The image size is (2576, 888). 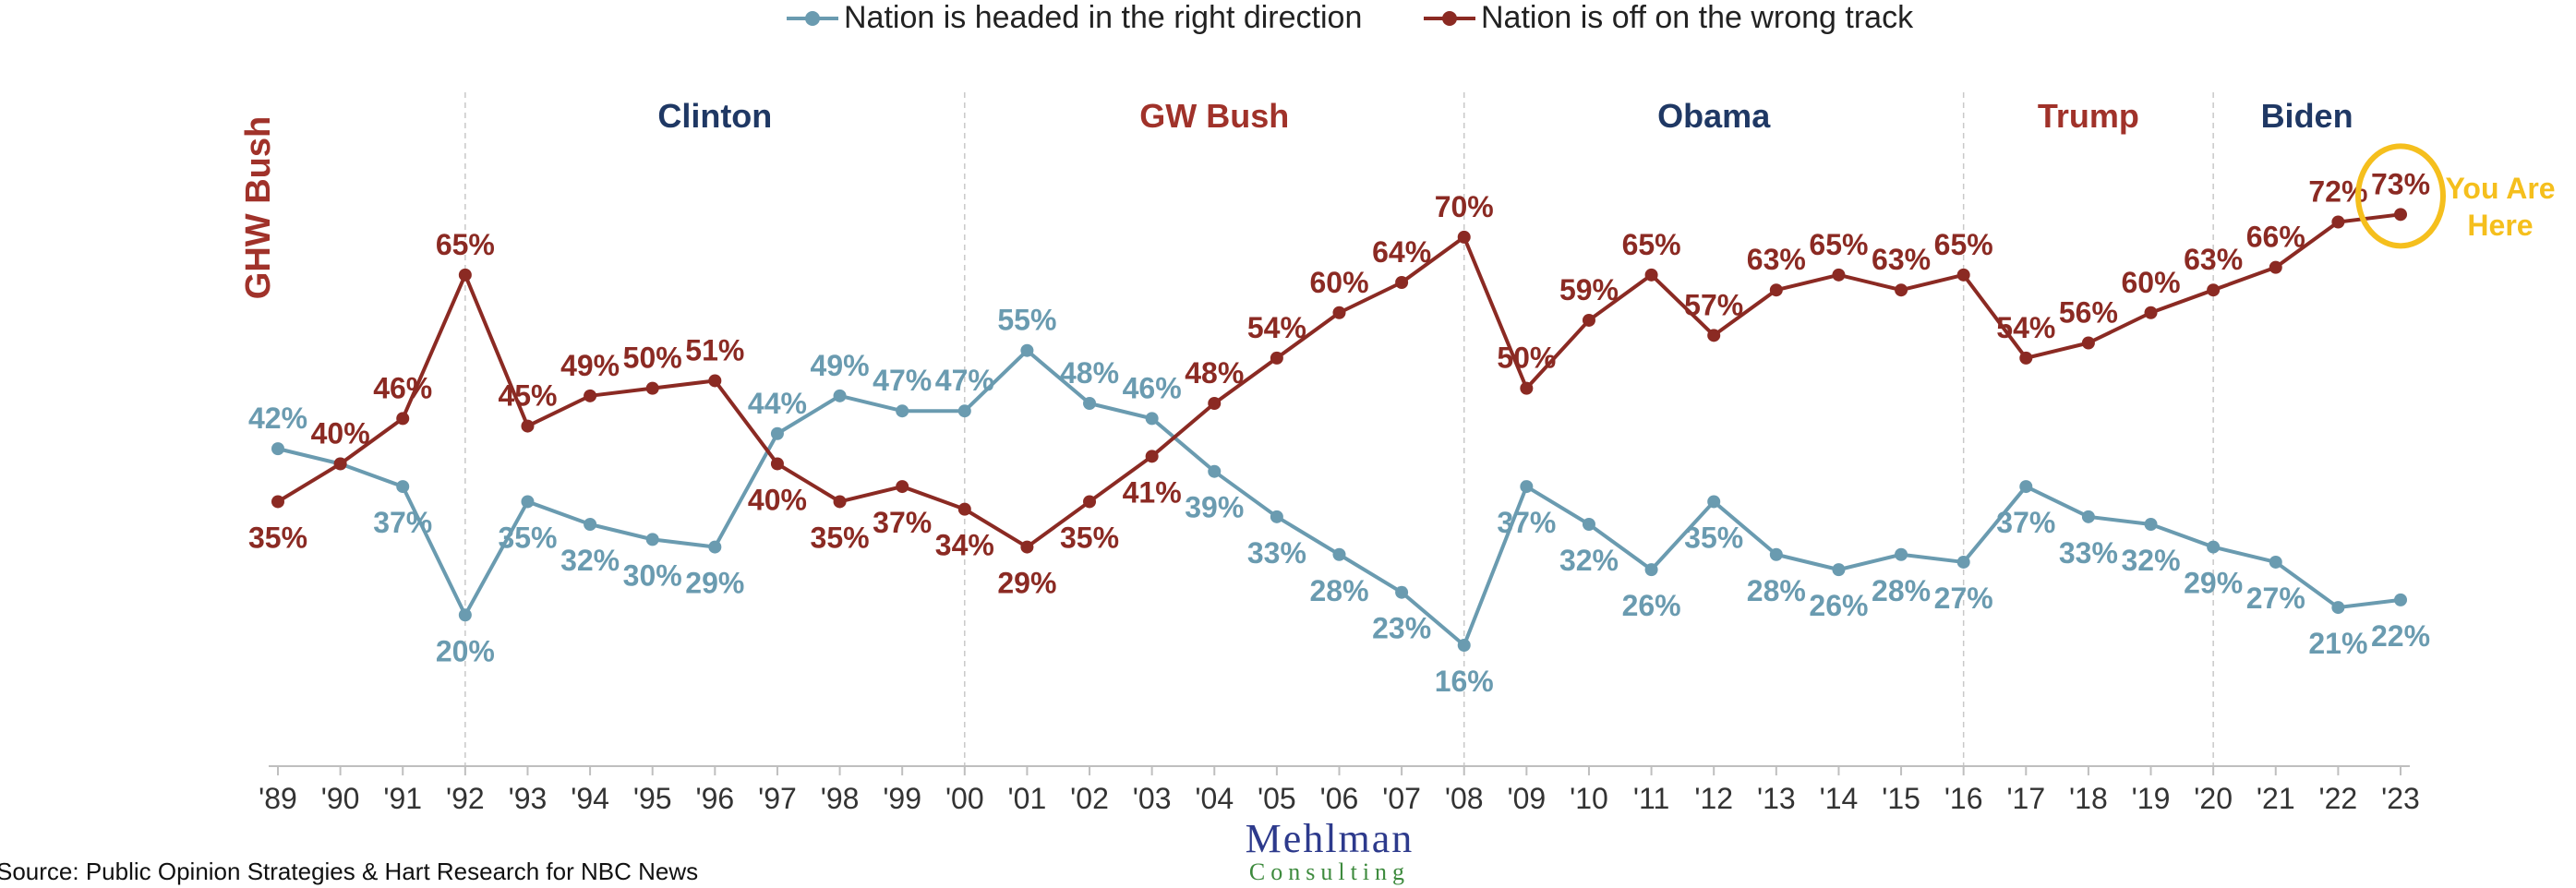 What do you see at coordinates (1589, 289) in the screenshot?
I see `wrong-track-label: 59%` at bounding box center [1589, 289].